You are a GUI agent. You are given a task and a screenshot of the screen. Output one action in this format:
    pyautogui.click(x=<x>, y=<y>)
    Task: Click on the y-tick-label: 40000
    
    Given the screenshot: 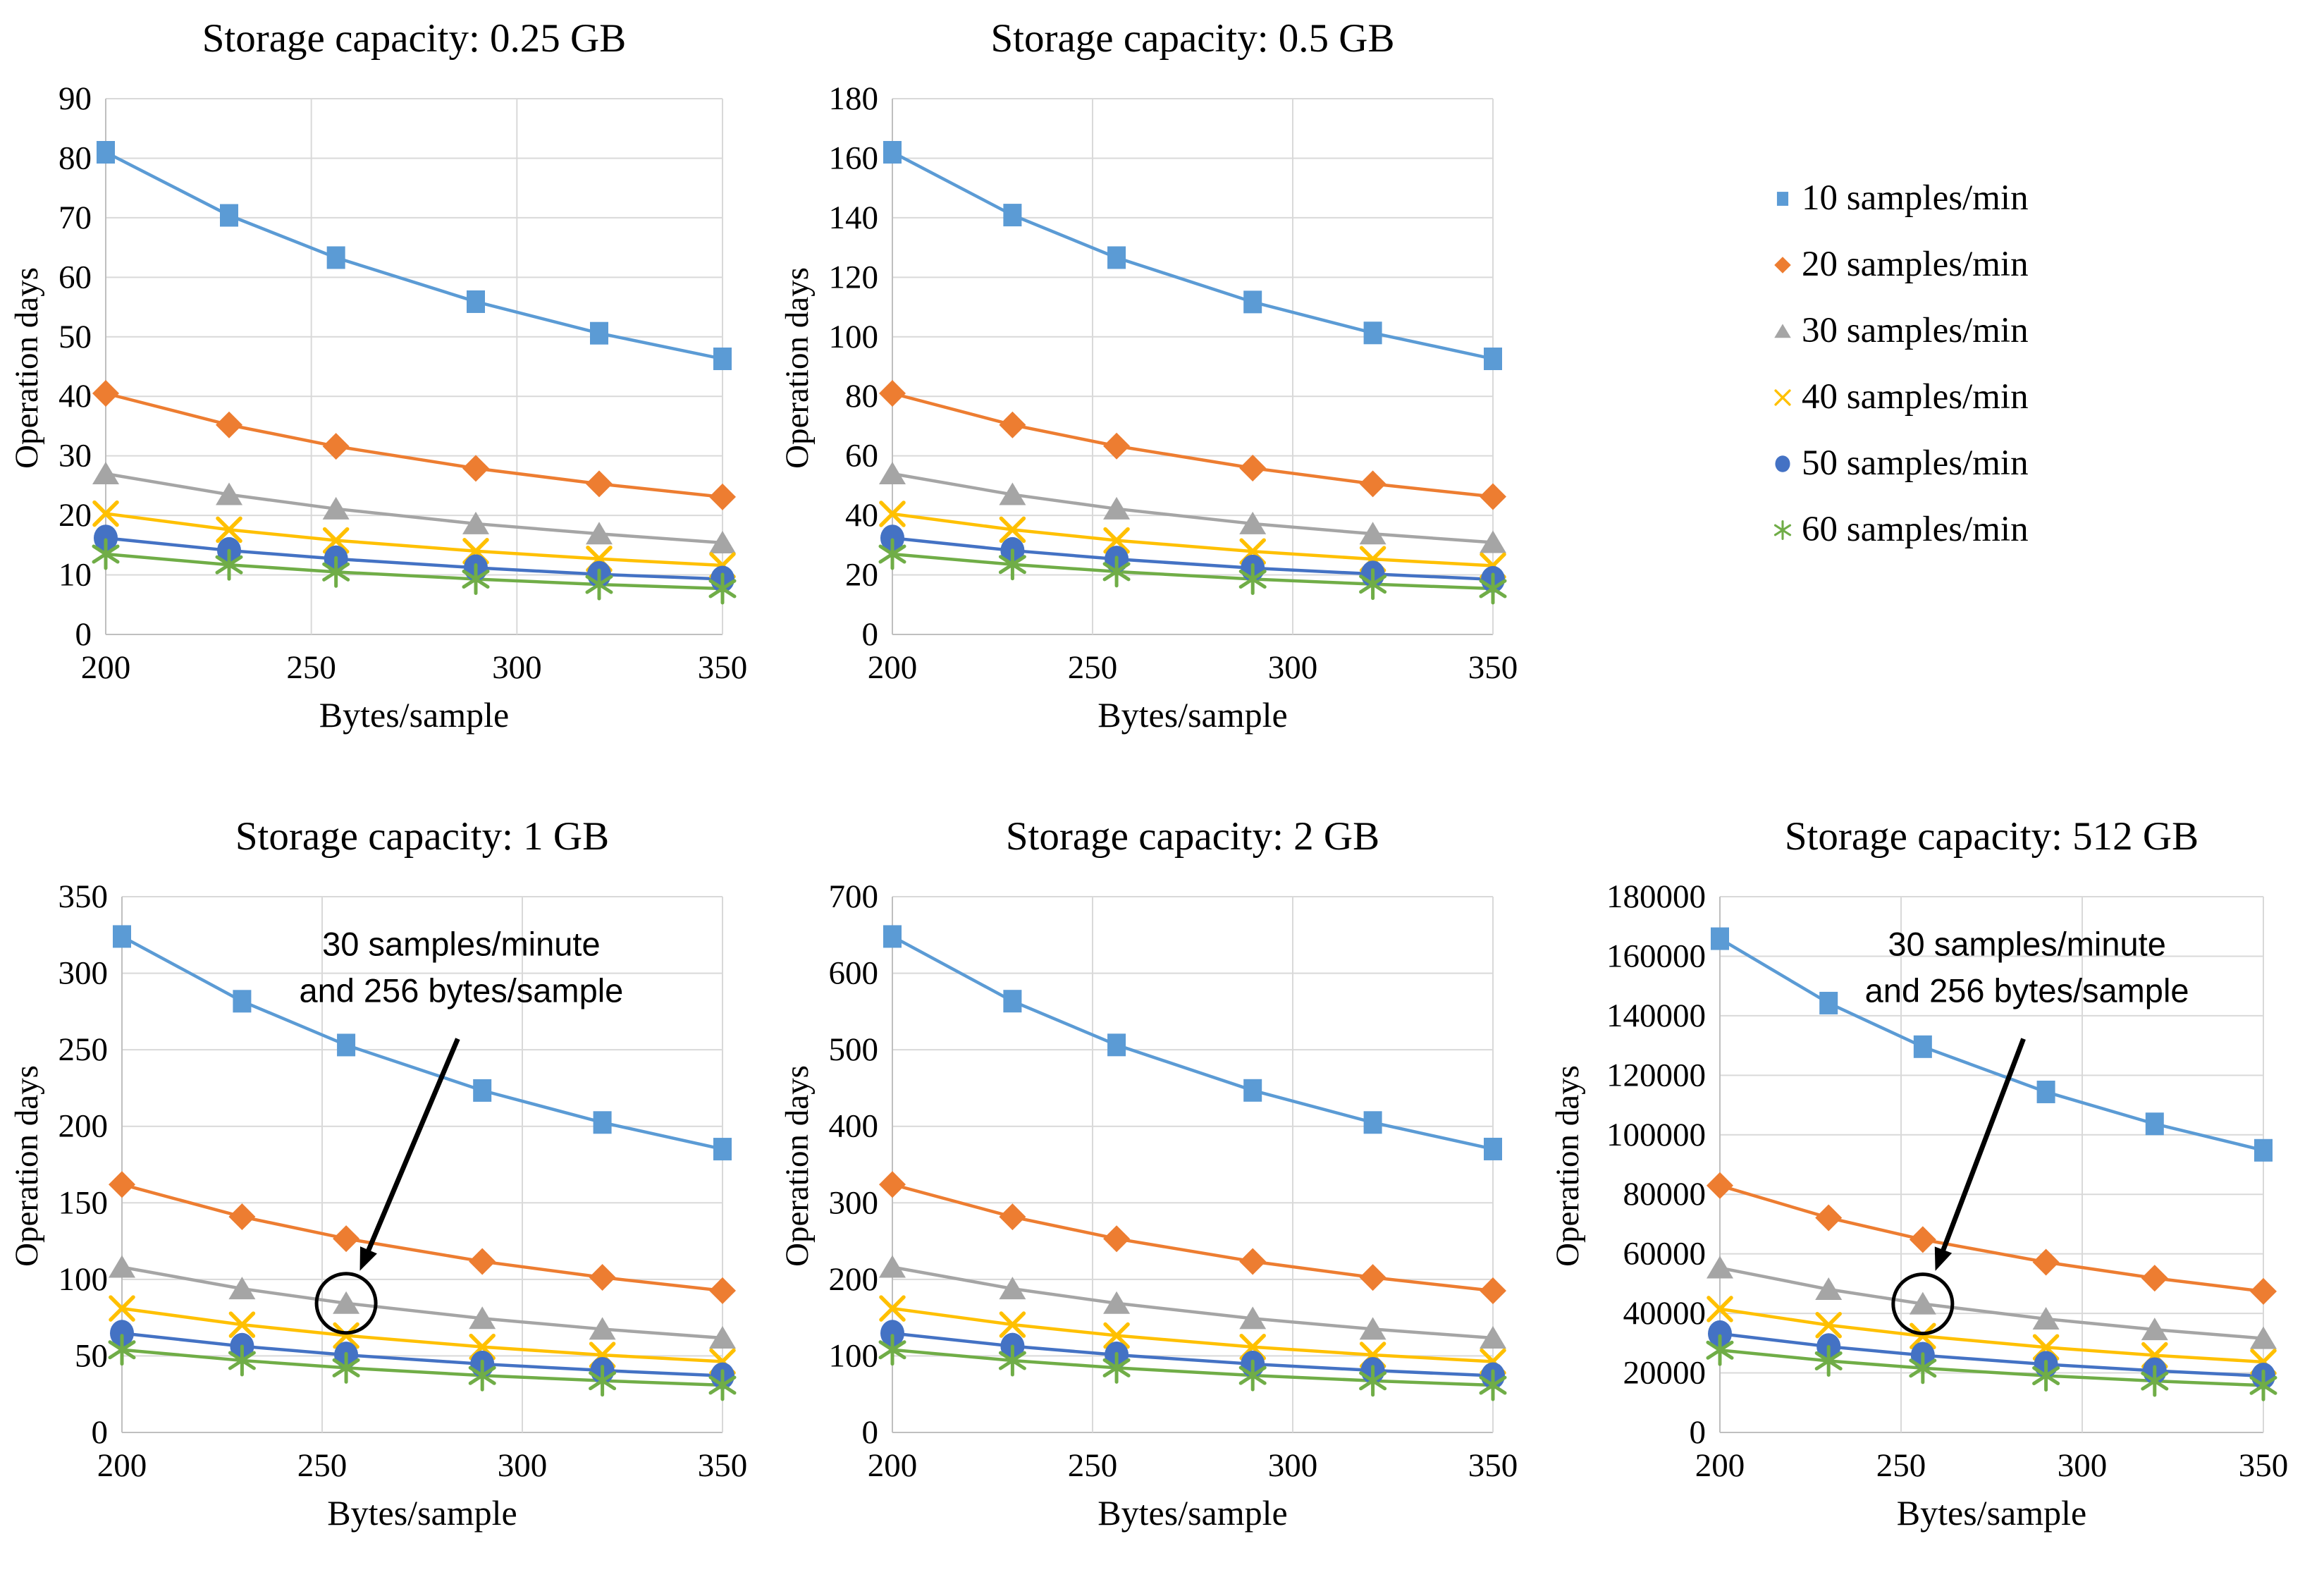 What is the action you would take?
    pyautogui.click(x=1665, y=1313)
    